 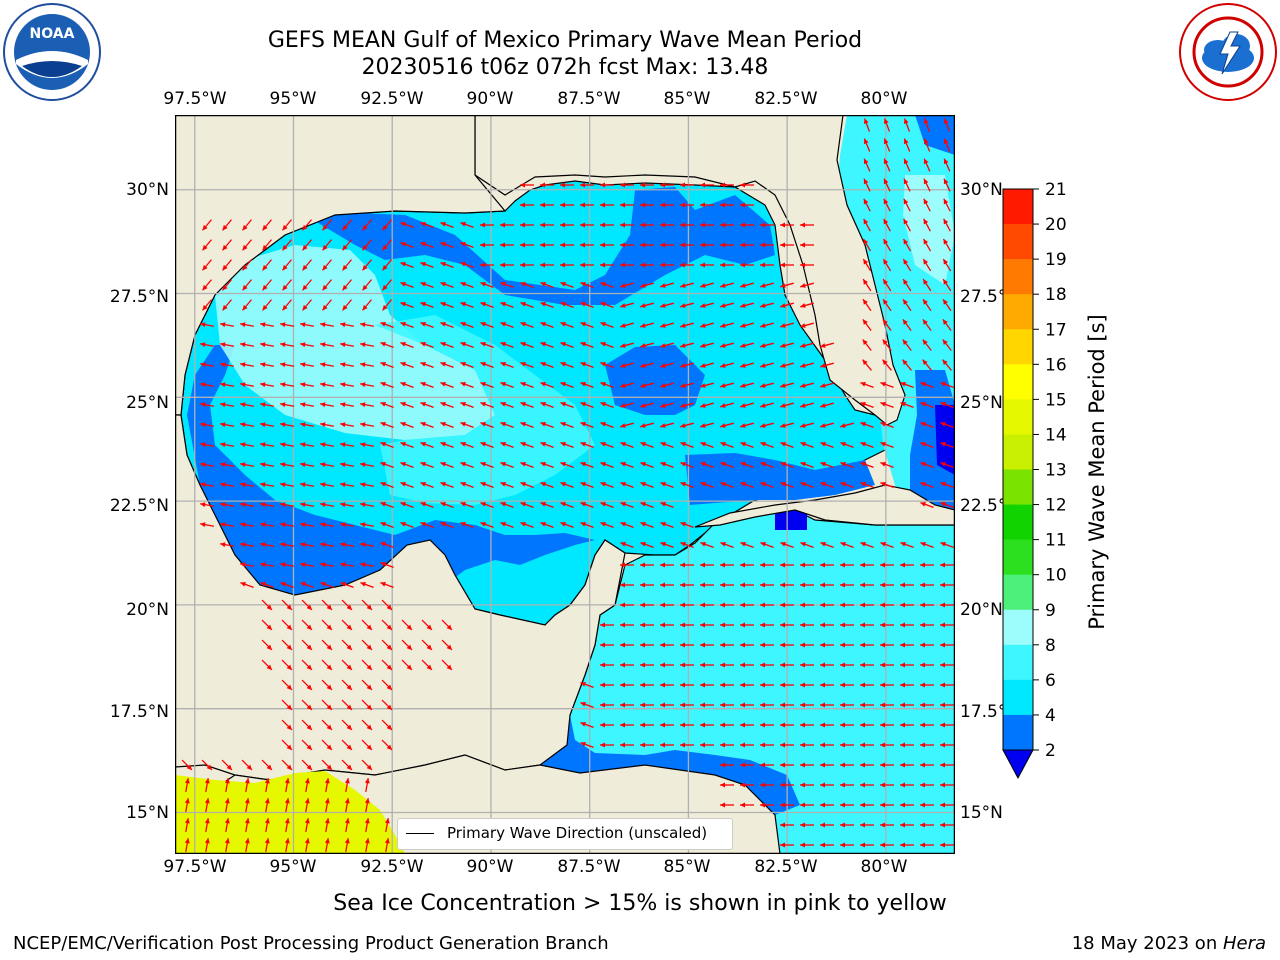 I want to click on colorbar-tick-label: 15, so click(x=1056, y=400).